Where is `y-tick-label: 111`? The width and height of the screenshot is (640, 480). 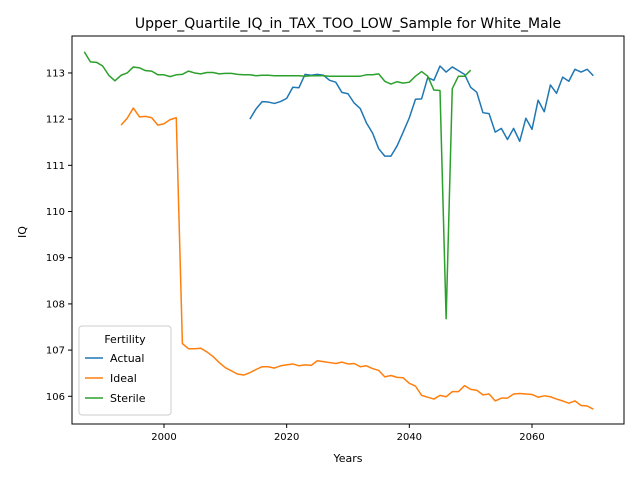
y-tick-label: 111 is located at coordinates (55, 166).